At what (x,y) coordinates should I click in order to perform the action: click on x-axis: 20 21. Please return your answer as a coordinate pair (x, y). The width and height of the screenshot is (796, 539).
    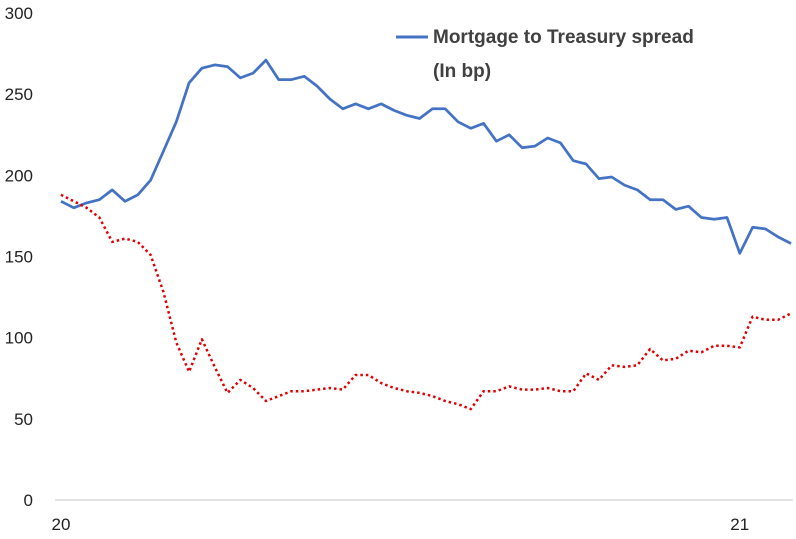
    Looking at the image, I should click on (401, 524).